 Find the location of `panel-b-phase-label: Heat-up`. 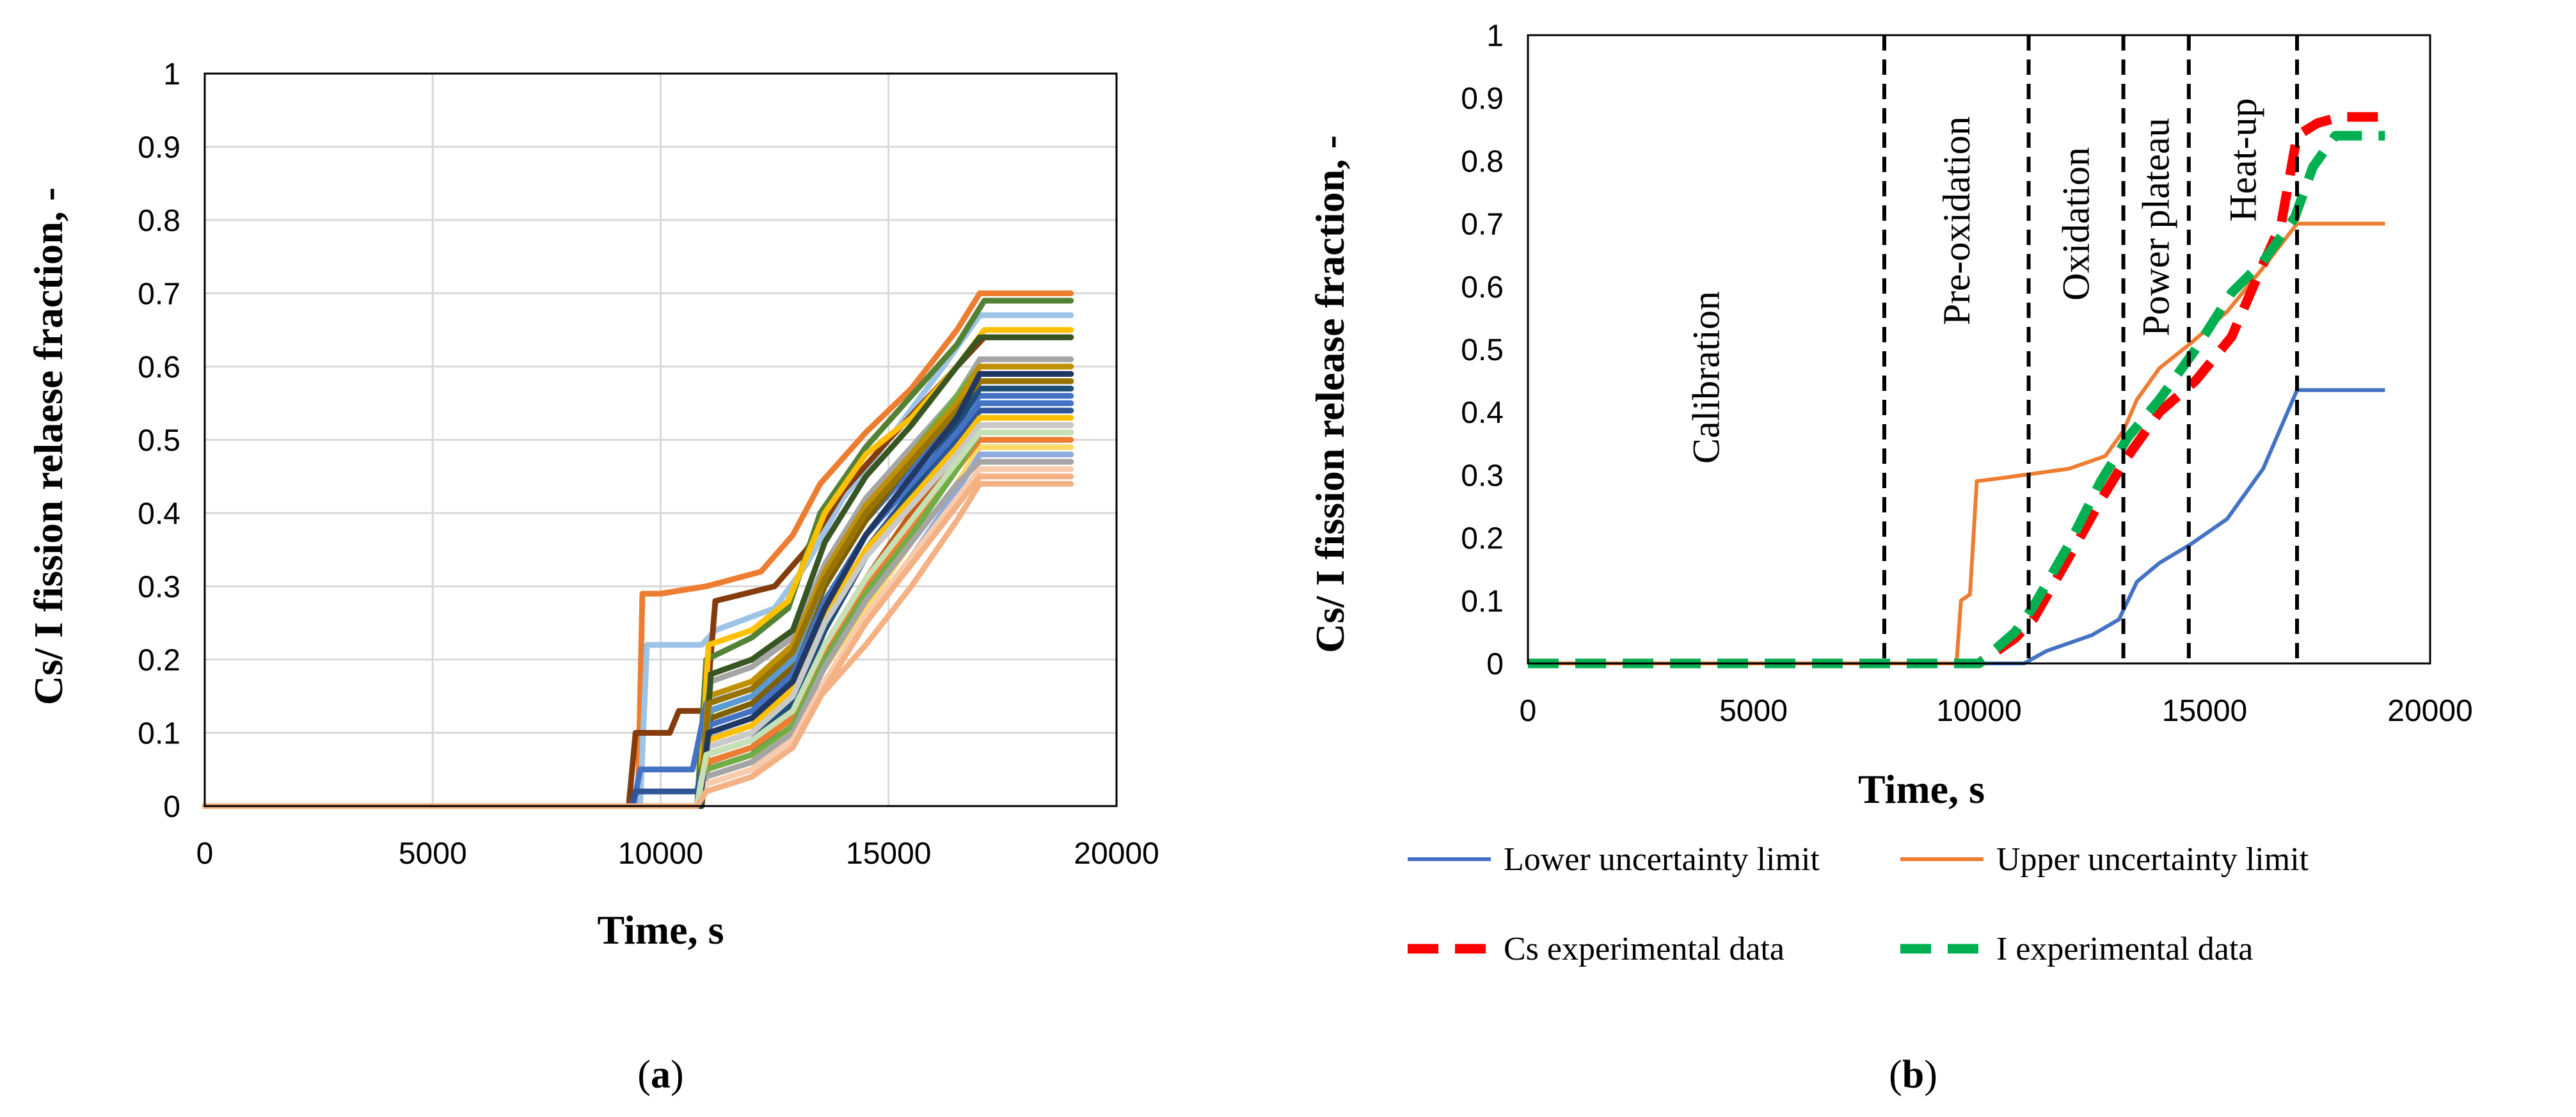

panel-b-phase-label: Heat-up is located at coordinates (2243, 159).